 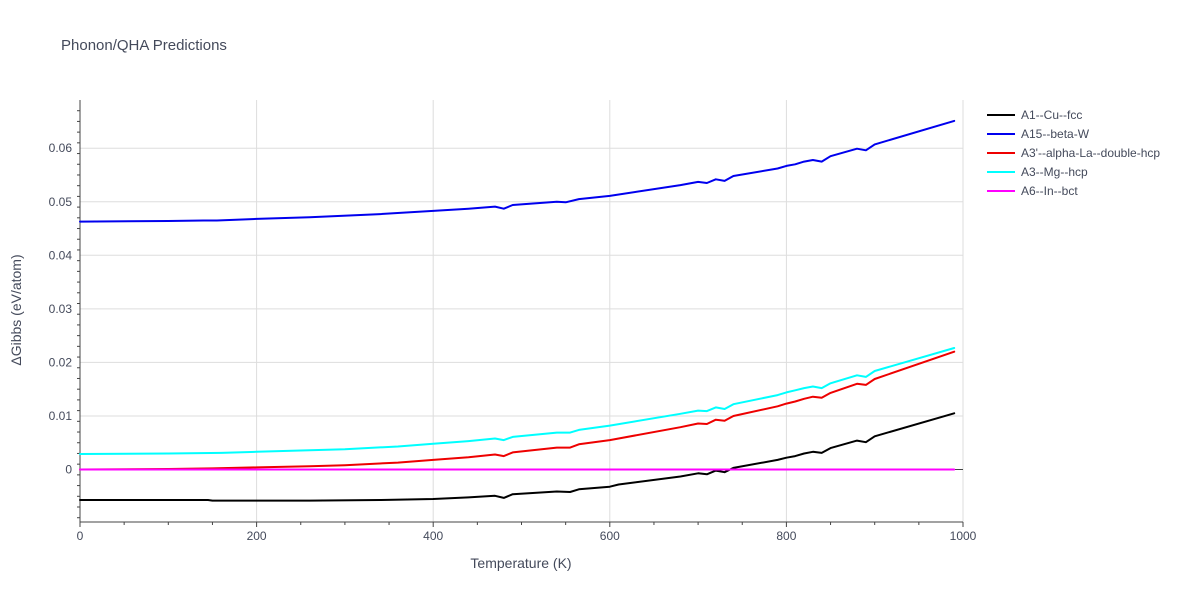 I want to click on y-tick-label: 0, so click(x=68, y=470).